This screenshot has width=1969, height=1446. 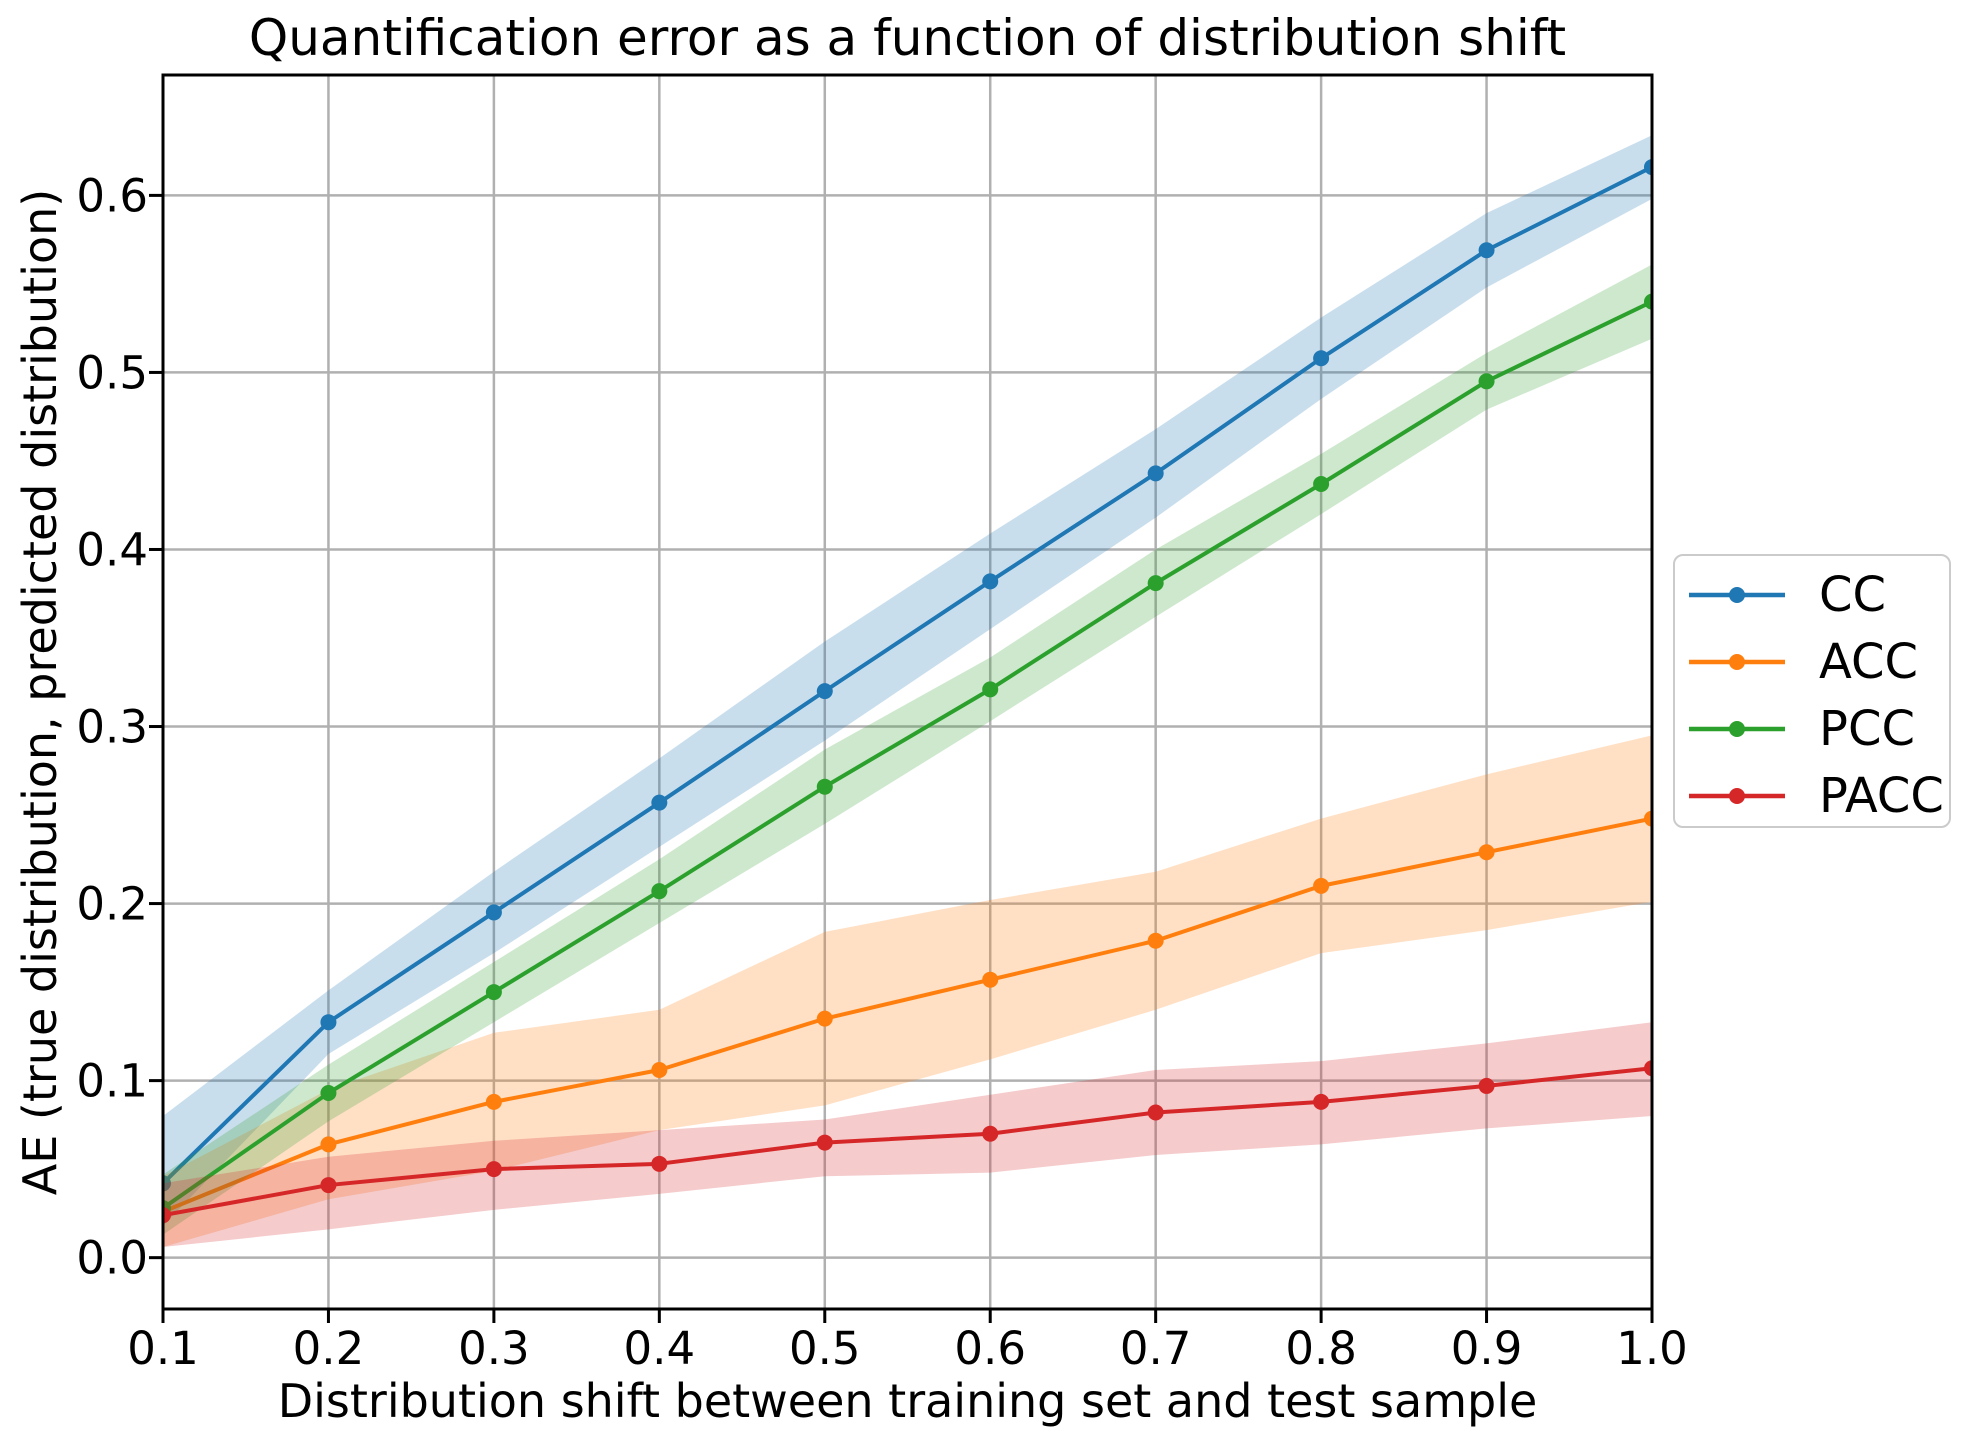 I want to click on x-tick-label: 0.8, so click(x=1321, y=1348).